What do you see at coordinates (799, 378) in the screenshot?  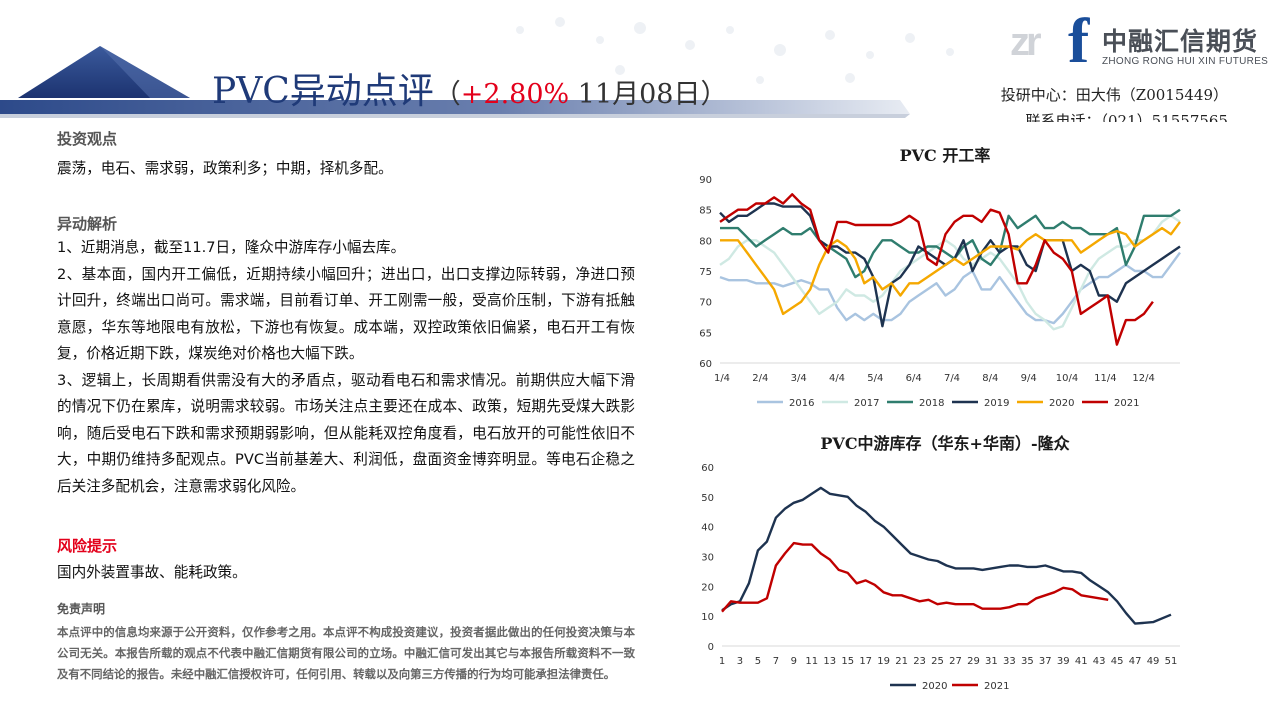 I see `x-tick-label: 3/4` at bounding box center [799, 378].